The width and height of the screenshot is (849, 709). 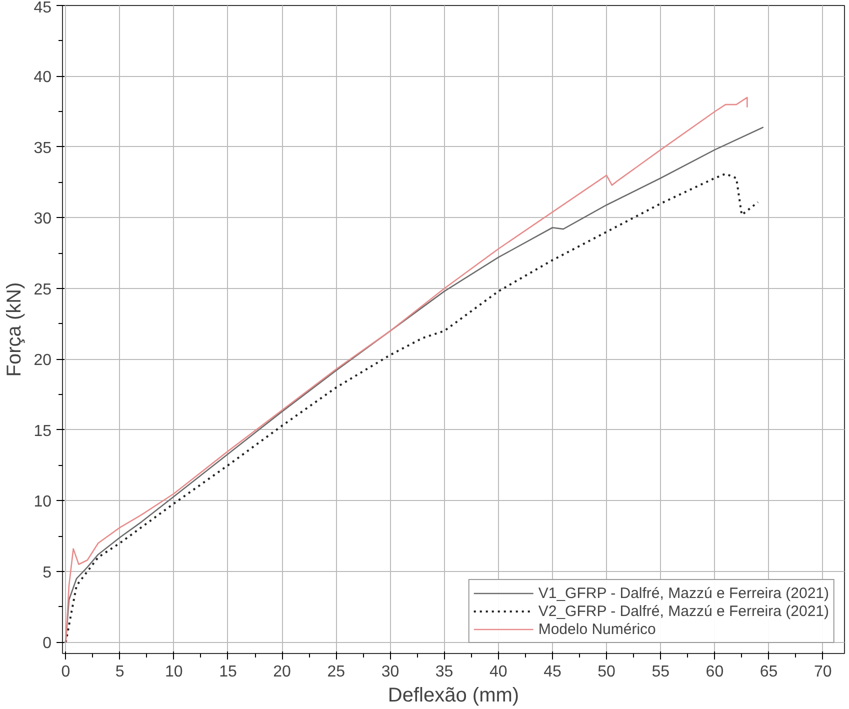 What do you see at coordinates (454, 695) in the screenshot?
I see `x-axis-title: Deflexão (mm)` at bounding box center [454, 695].